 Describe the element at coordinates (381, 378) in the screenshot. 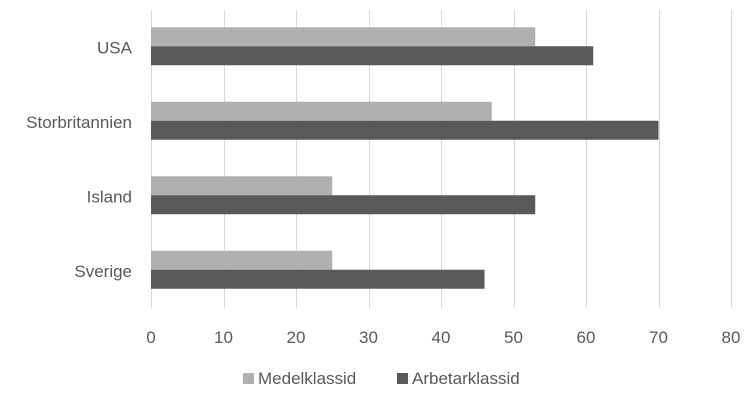

I see `legend: Medelklassid Arbetarklassid` at that location.